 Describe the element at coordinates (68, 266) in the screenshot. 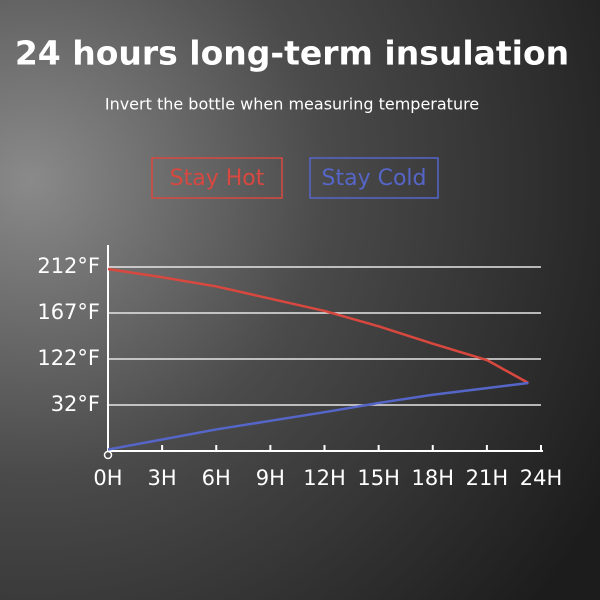

I see `y-tick-label: 212°F` at that location.